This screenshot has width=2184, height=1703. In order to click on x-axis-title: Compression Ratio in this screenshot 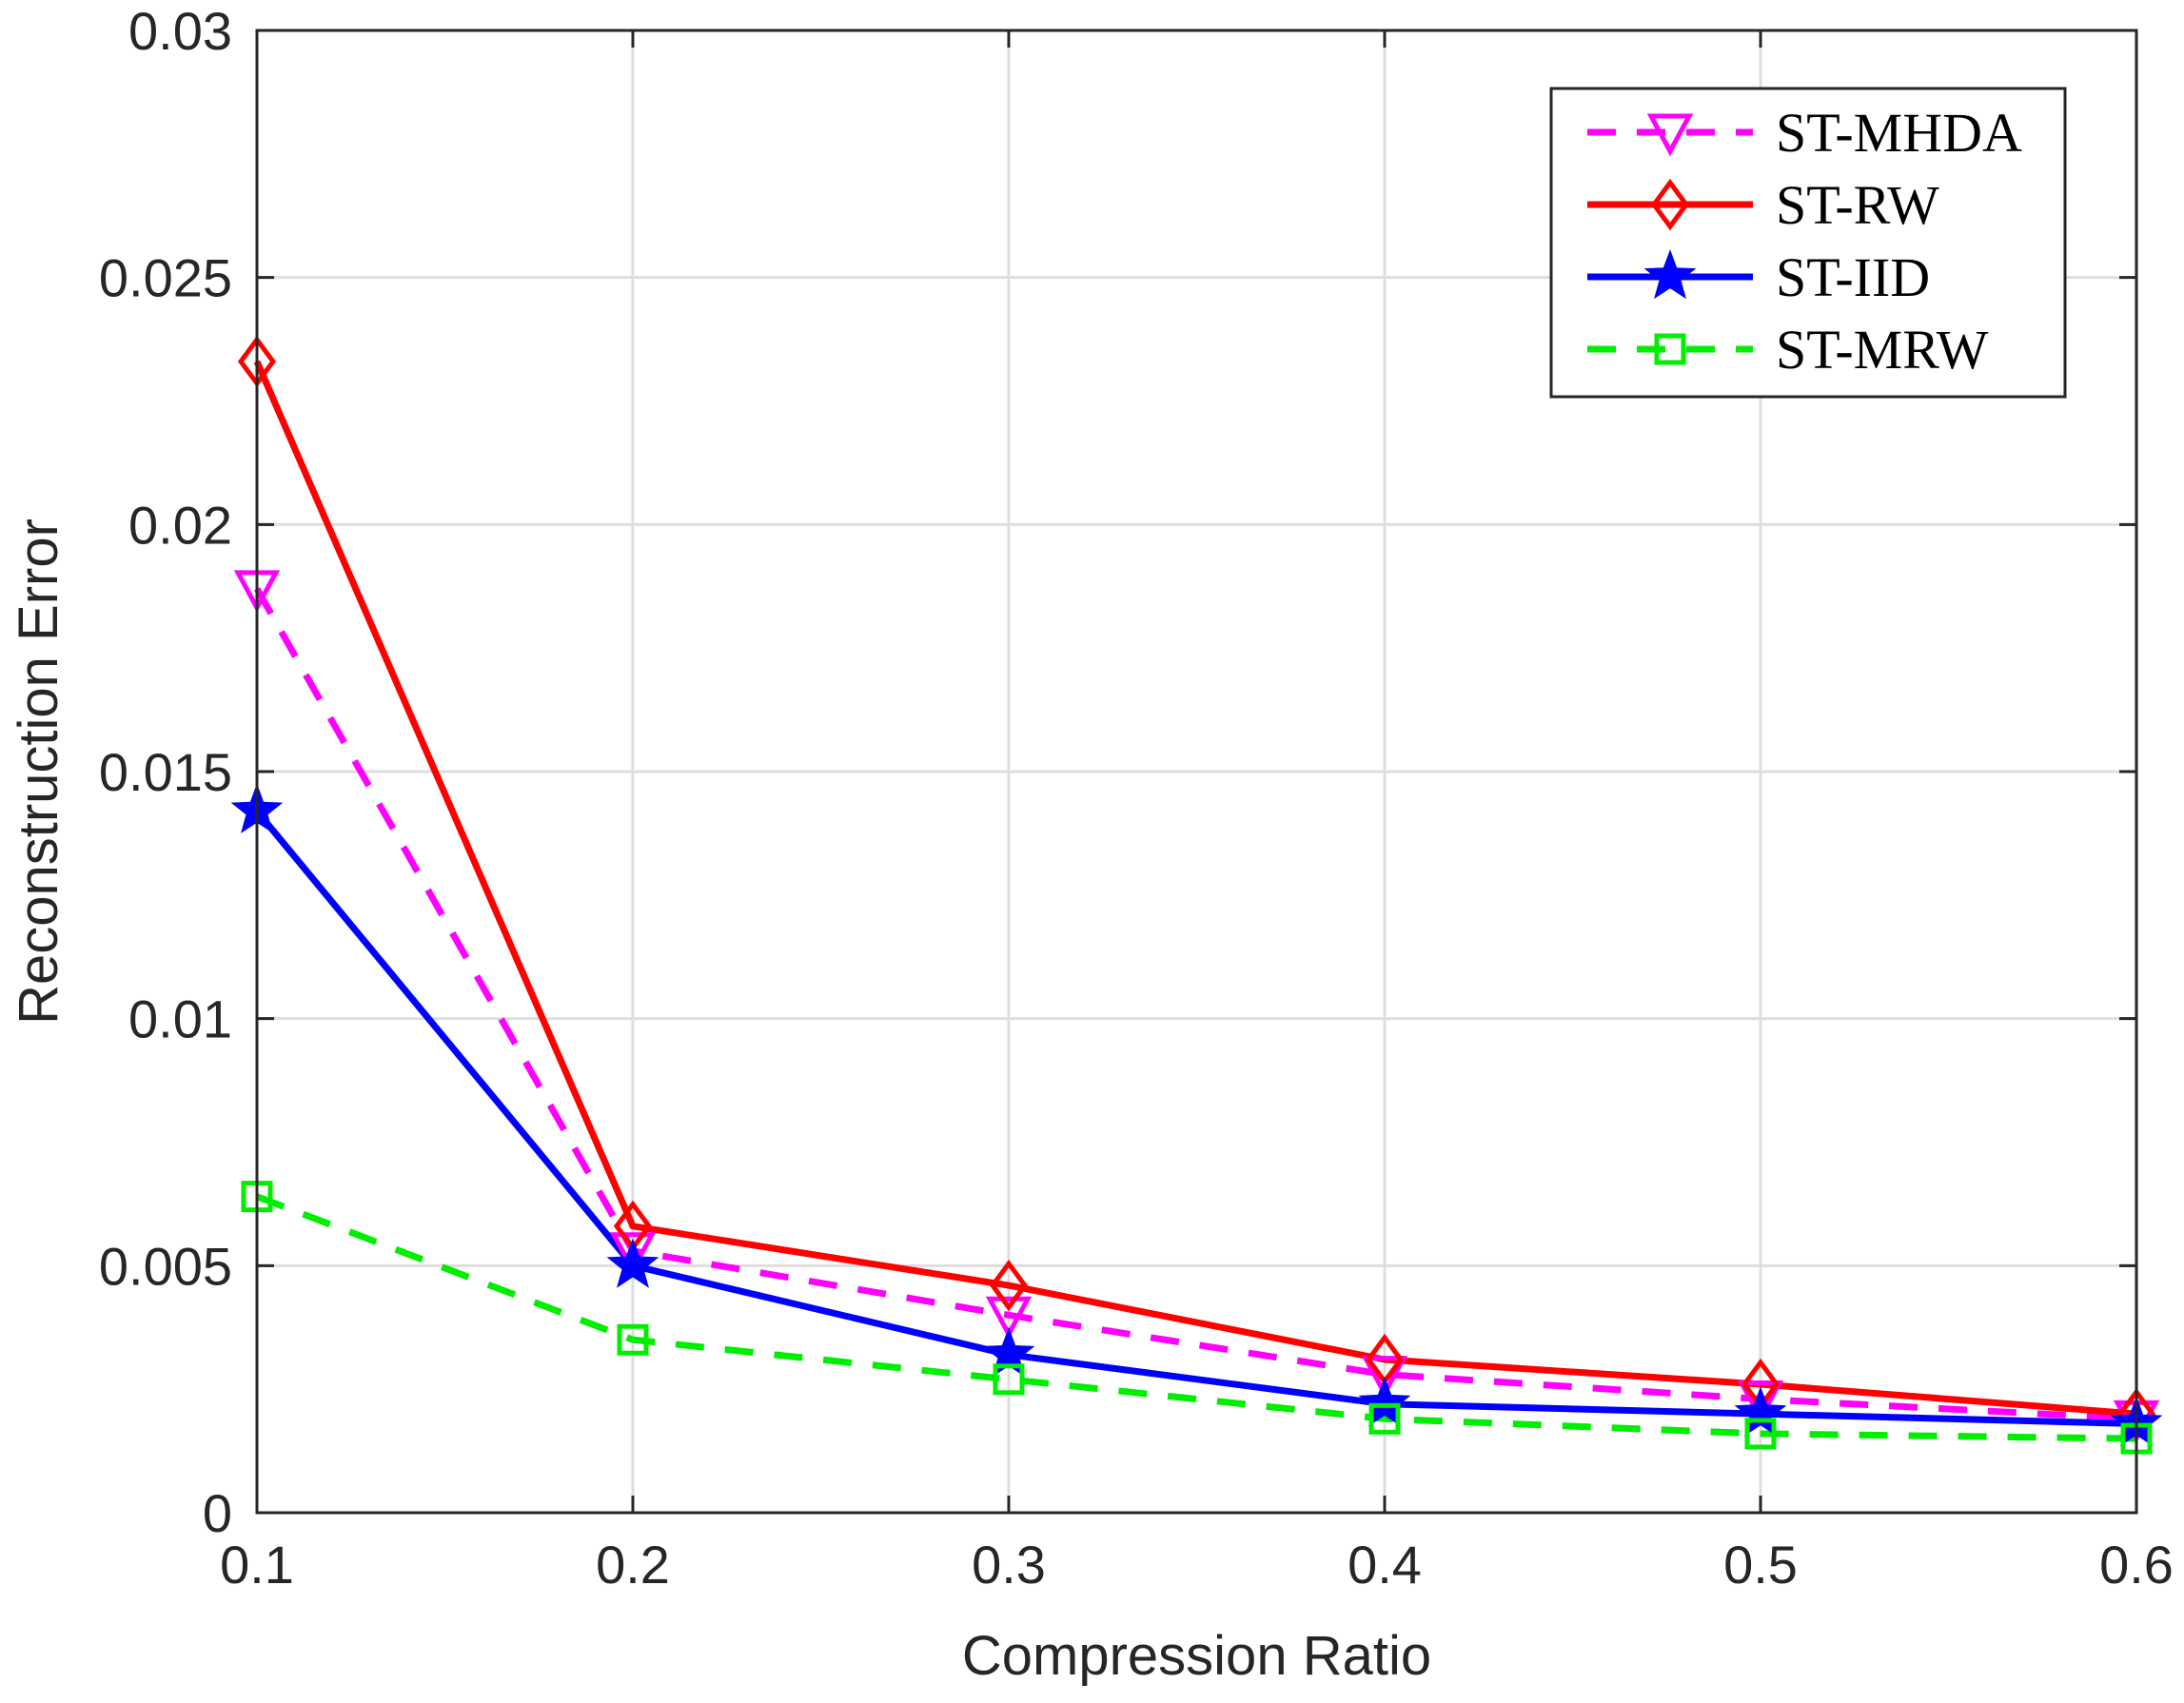, I will do `click(1196, 1656)`.